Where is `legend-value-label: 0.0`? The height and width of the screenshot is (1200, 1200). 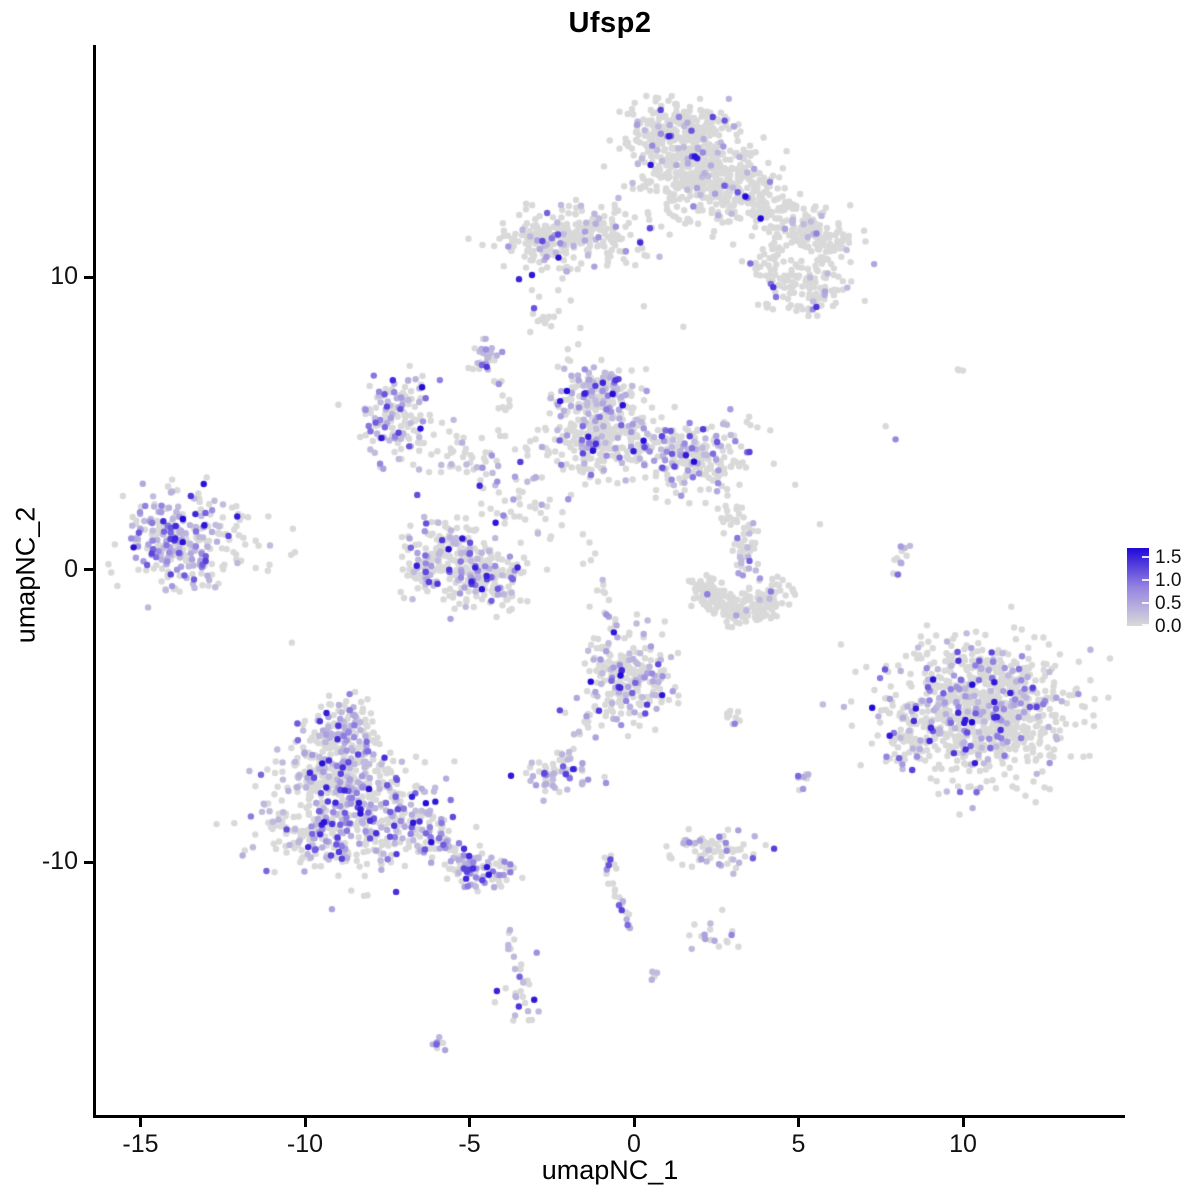
legend-value-label: 0.0 is located at coordinates (1168, 626).